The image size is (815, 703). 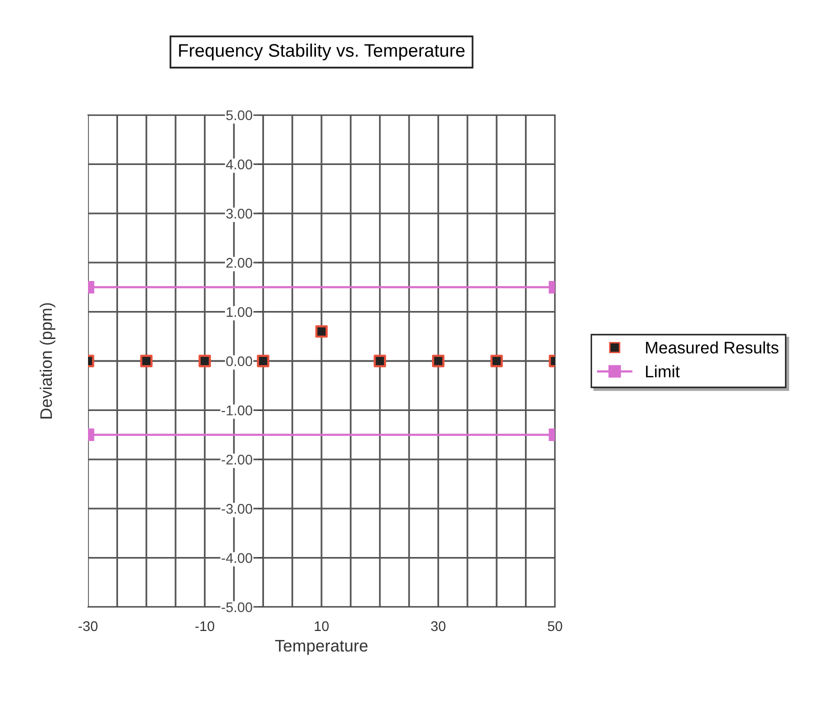 What do you see at coordinates (322, 52) in the screenshot?
I see `chart-title: Frequency Stability vs. Temperature` at bounding box center [322, 52].